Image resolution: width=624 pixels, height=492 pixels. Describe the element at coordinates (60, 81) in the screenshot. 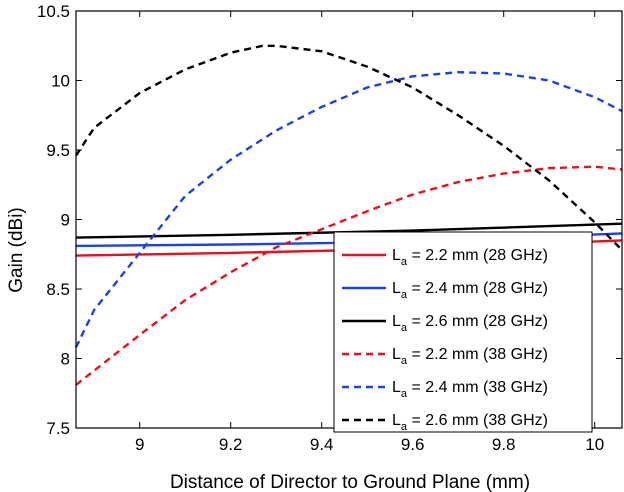

I see `y-tick-label: 10` at that location.